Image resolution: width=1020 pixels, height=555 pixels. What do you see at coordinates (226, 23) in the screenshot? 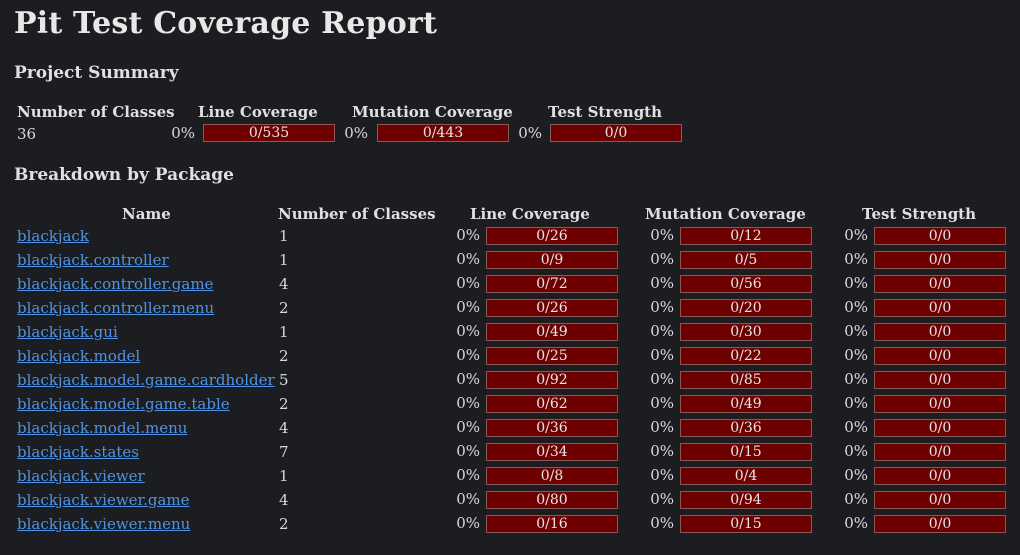
I see `page-title: Pit Test Coverage Report` at bounding box center [226, 23].